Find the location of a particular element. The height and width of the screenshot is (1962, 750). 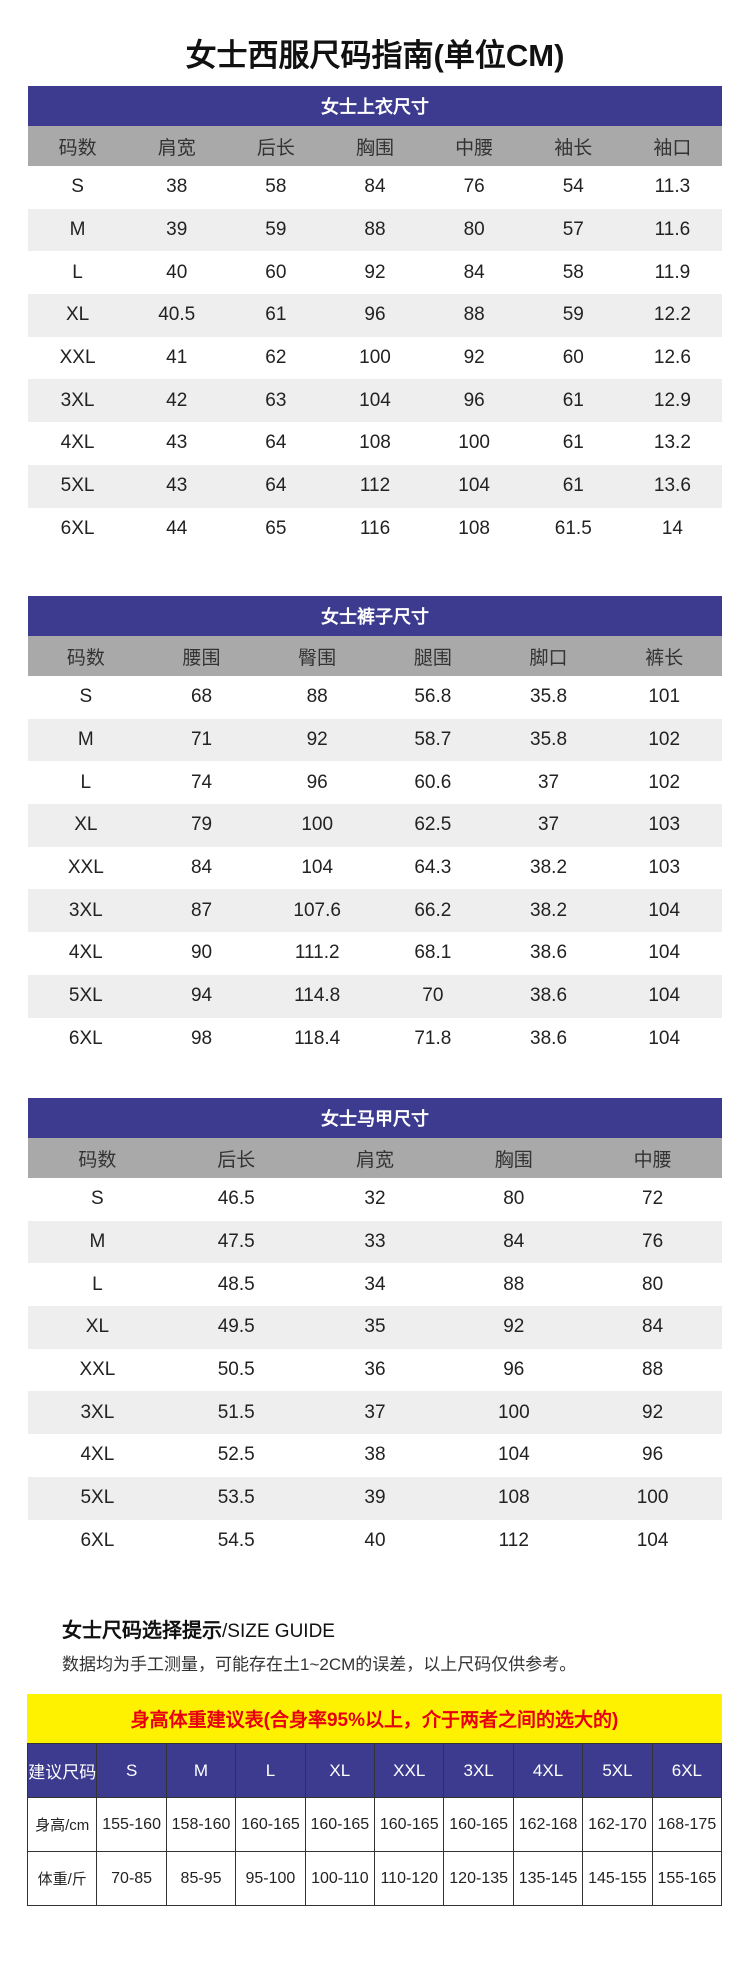

table-cell: 60.6 is located at coordinates (433, 782).